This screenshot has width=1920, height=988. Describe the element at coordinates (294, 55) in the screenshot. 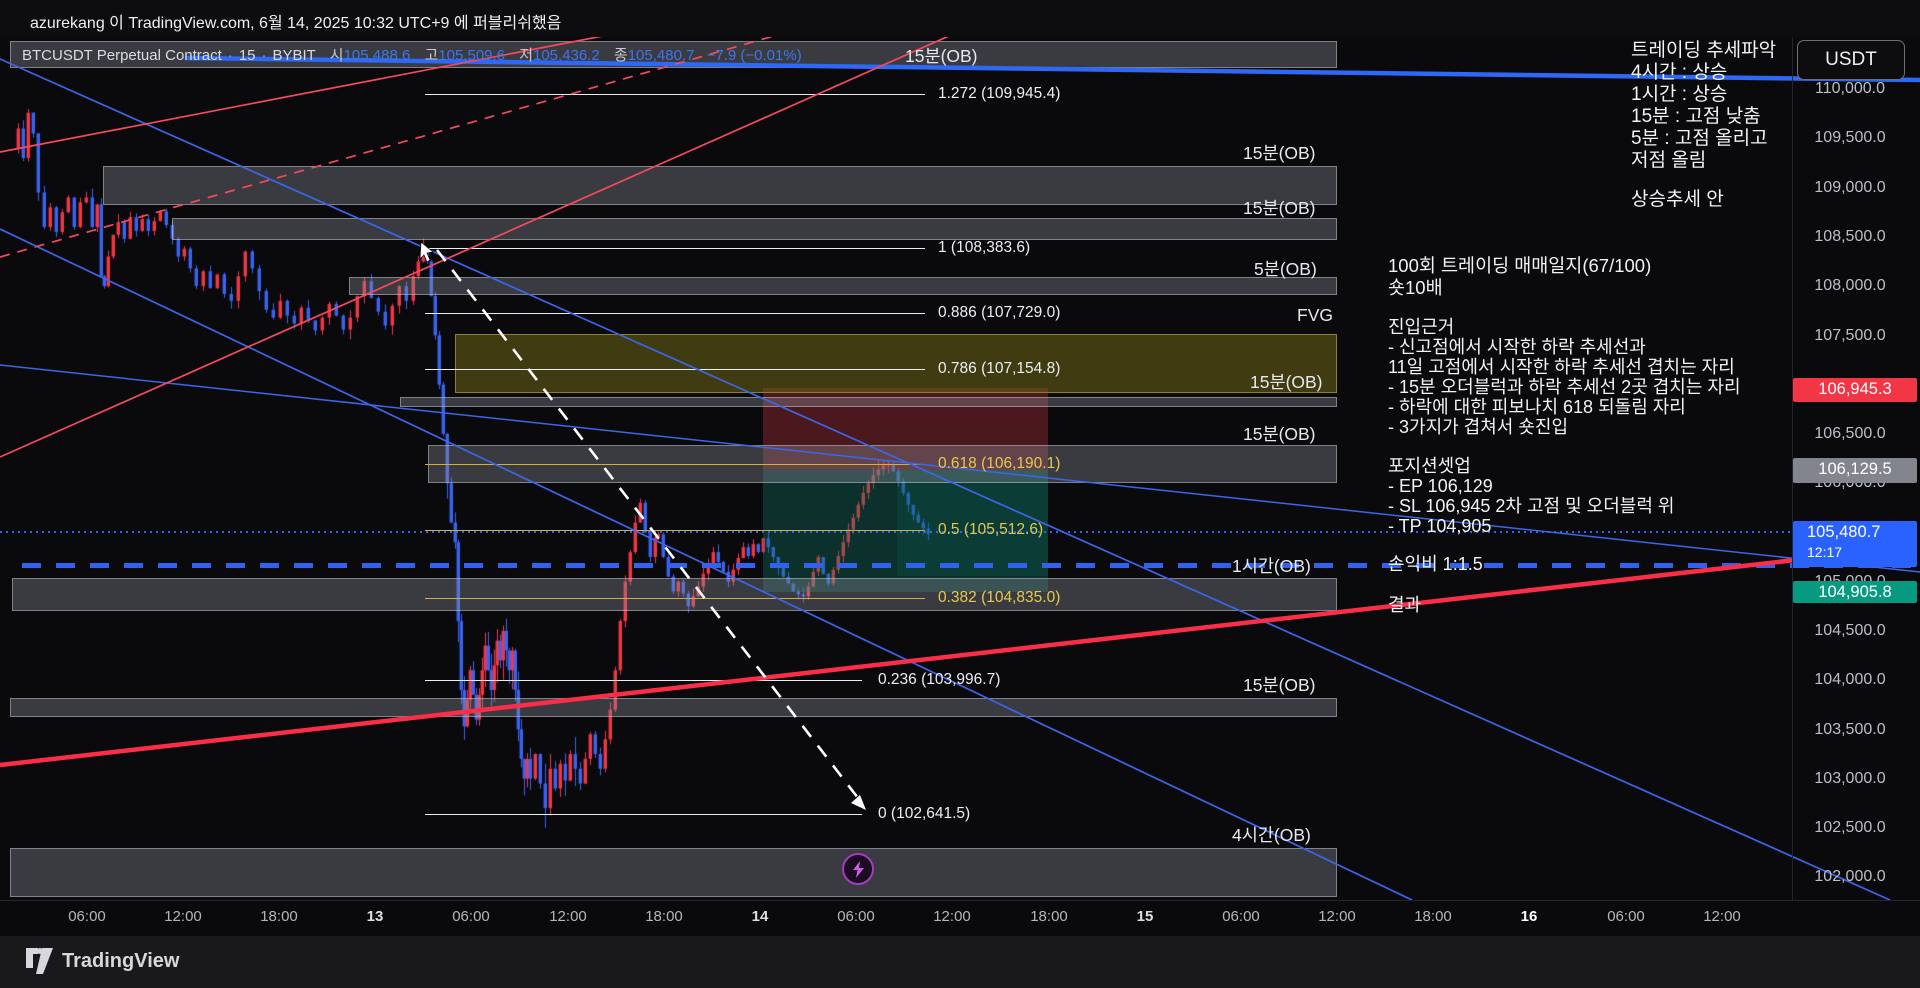

I see `exchange: BYBIT` at that location.